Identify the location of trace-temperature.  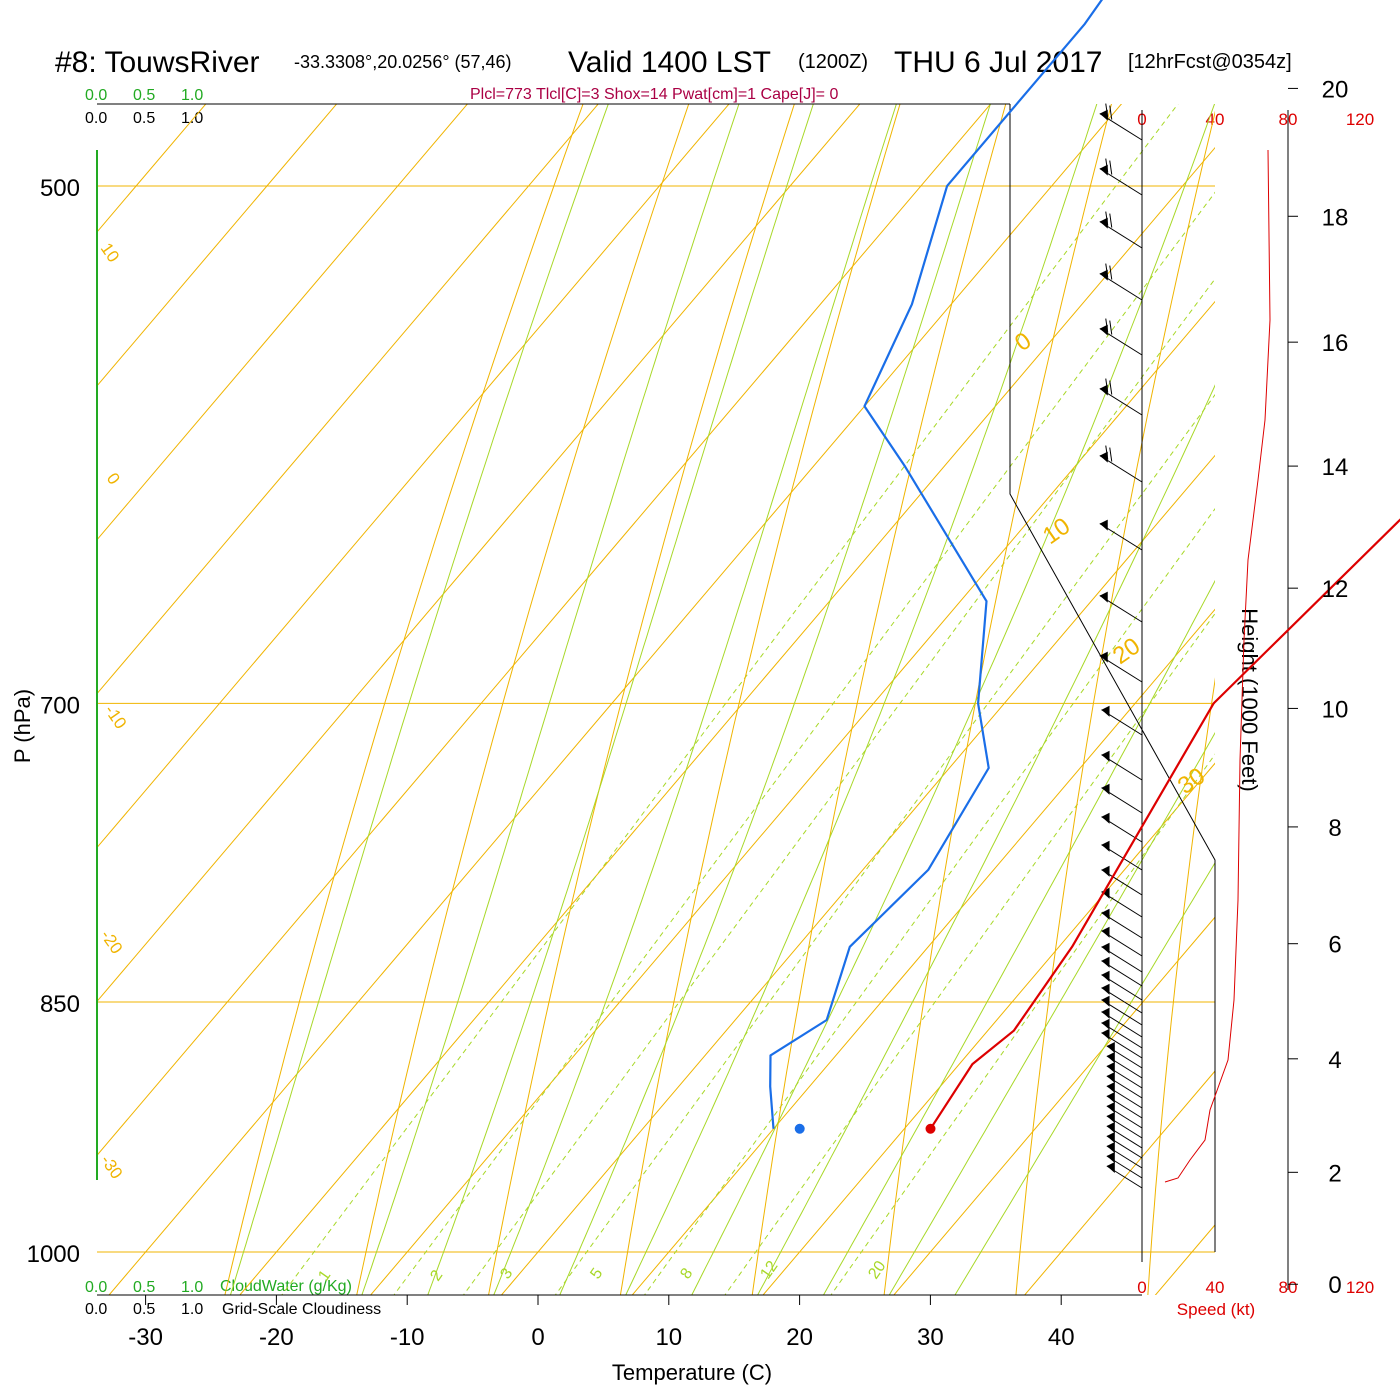
(1164, 824).